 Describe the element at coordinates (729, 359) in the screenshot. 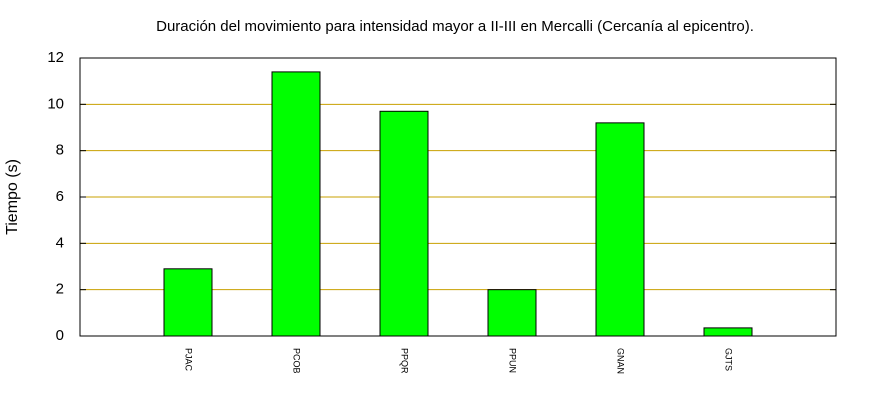

I see `x-tick-label: GJTS` at that location.